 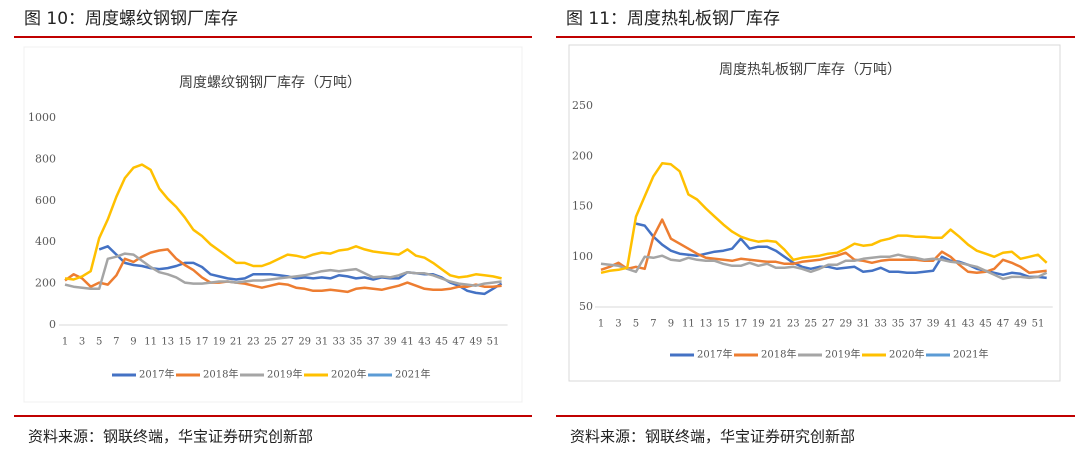 What do you see at coordinates (582, 256) in the screenshot?
I see `y-tick-label: 100` at bounding box center [582, 256].